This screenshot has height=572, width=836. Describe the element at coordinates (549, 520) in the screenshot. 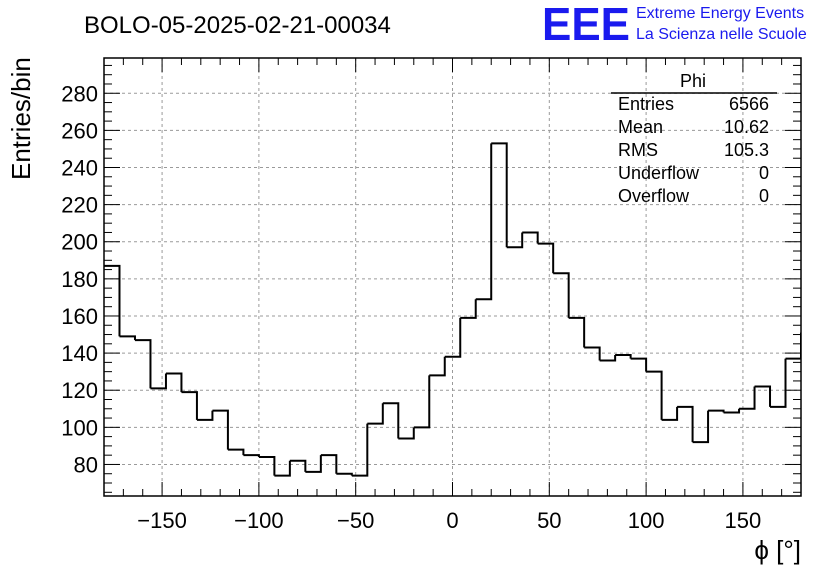

I see `x-tick-label: 50` at that location.